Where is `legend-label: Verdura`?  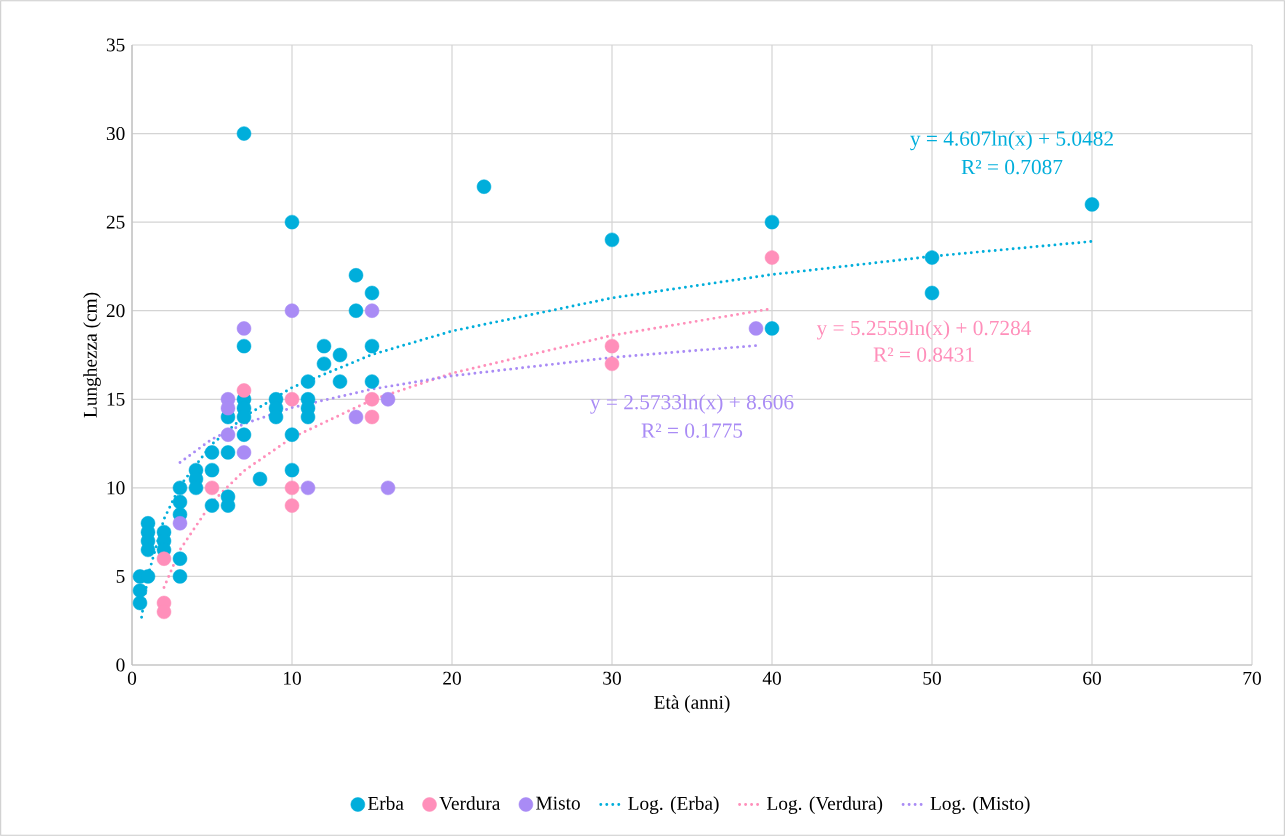 legend-label: Verdura is located at coordinates (470, 803).